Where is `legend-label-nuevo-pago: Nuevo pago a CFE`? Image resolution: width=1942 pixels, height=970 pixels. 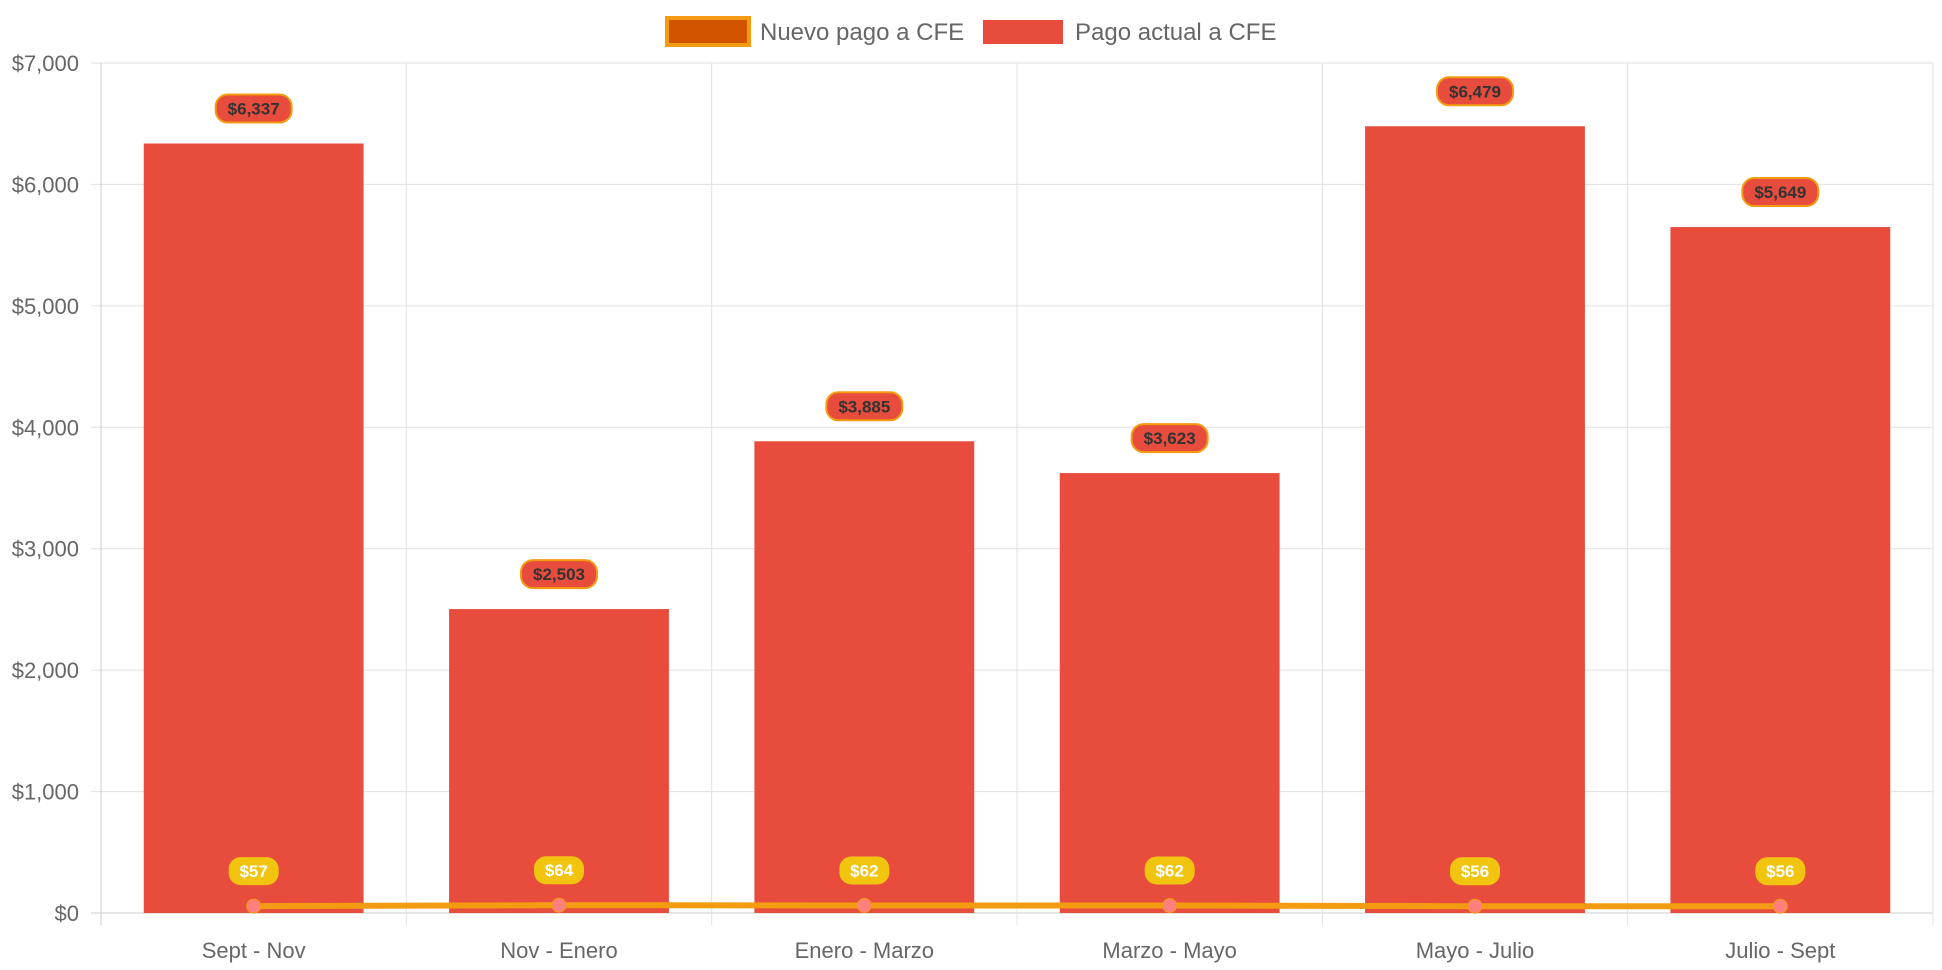 legend-label-nuevo-pago: Nuevo pago a CFE is located at coordinates (862, 32).